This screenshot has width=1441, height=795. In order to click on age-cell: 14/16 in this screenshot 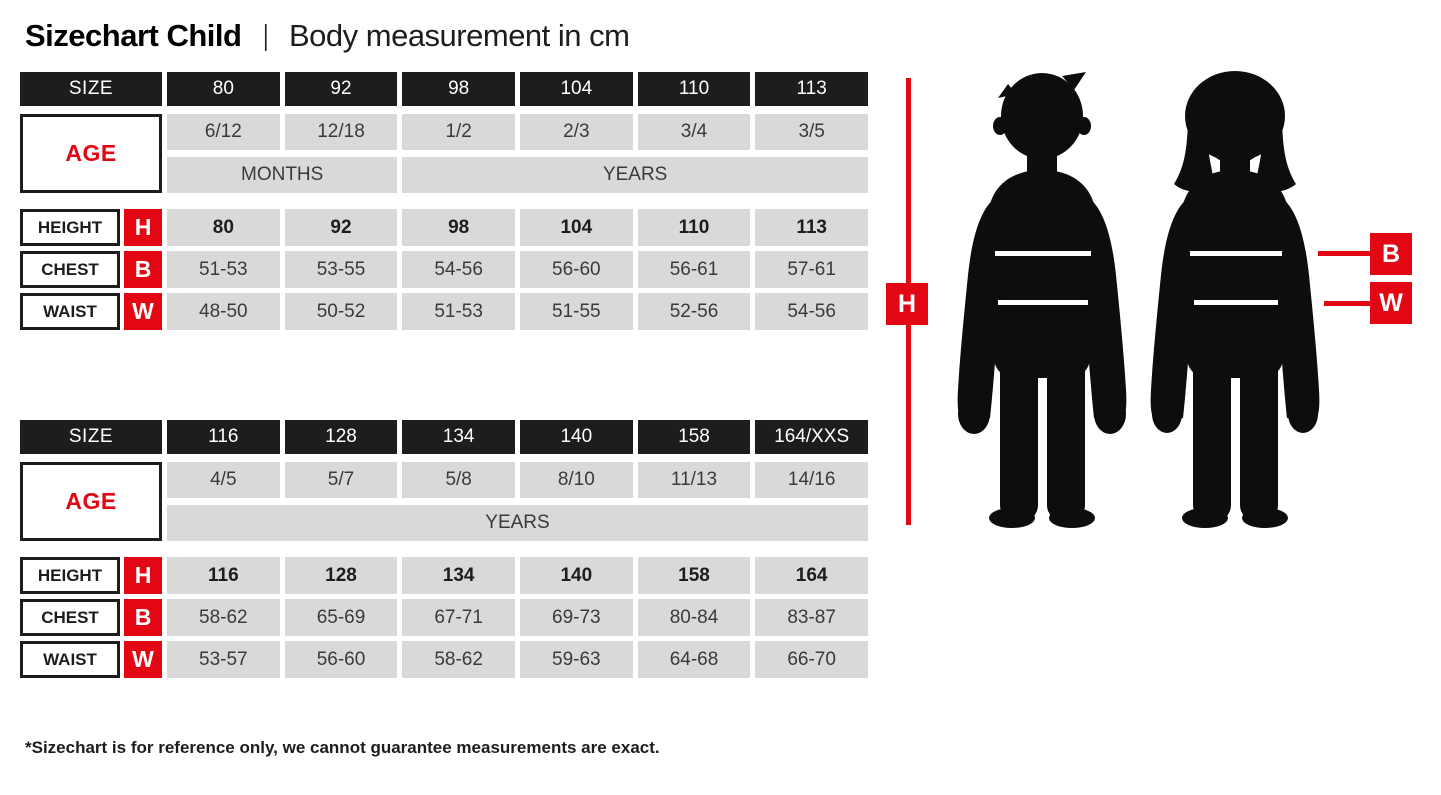, I will do `click(811, 480)`.